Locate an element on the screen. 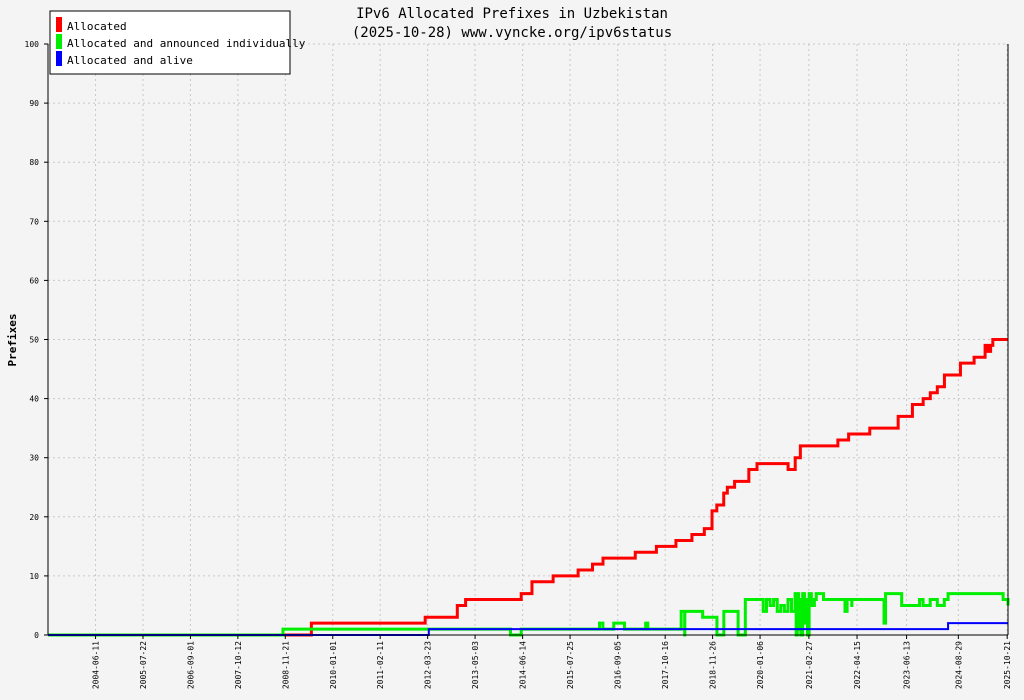 This screenshot has width=1024, height=700. x-tick-label: 2012-03-23 is located at coordinates (428, 665).